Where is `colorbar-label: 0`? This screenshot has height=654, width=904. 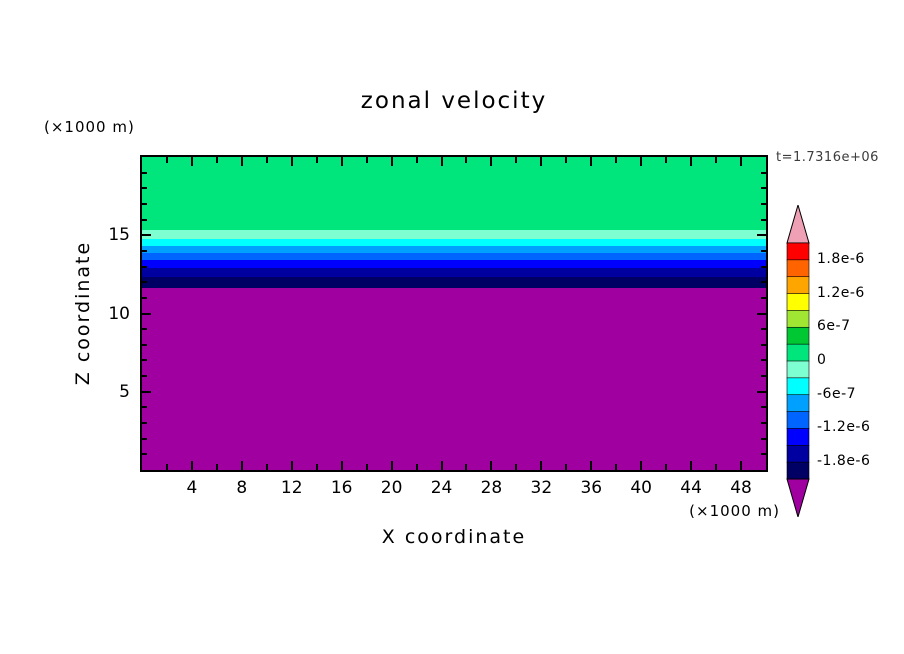 colorbar-label: 0 is located at coordinates (822, 360).